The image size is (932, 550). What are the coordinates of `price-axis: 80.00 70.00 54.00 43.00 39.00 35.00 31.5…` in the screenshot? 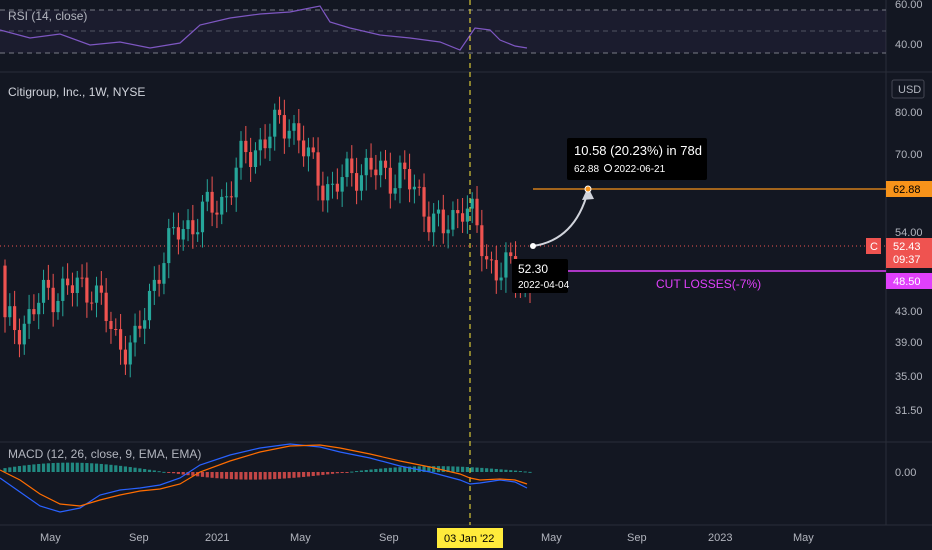 It's located at (909, 262).